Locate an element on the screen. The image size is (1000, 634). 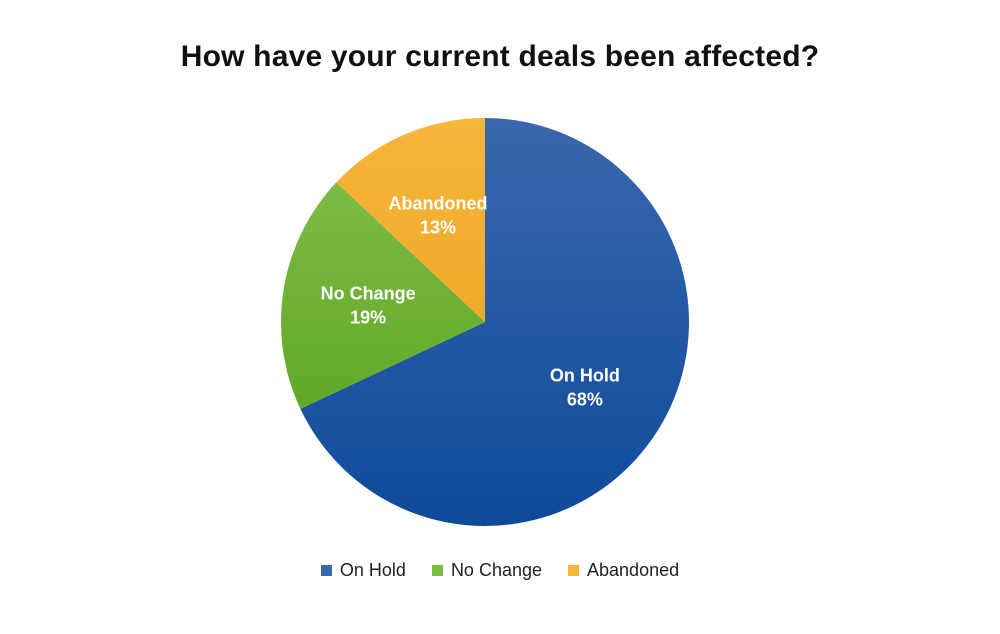
legend-item-no-change: No Change is located at coordinates (487, 570).